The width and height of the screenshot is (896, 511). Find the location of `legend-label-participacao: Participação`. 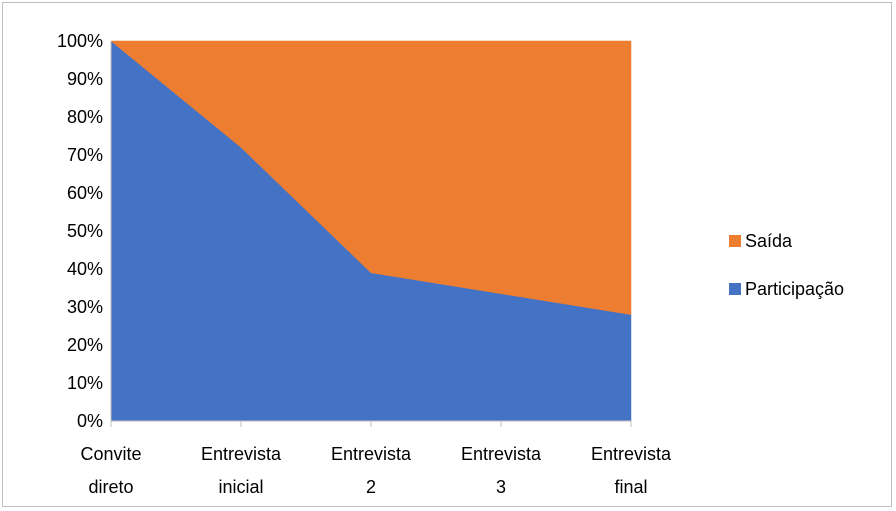

legend-label-participacao: Participação is located at coordinates (794, 289).